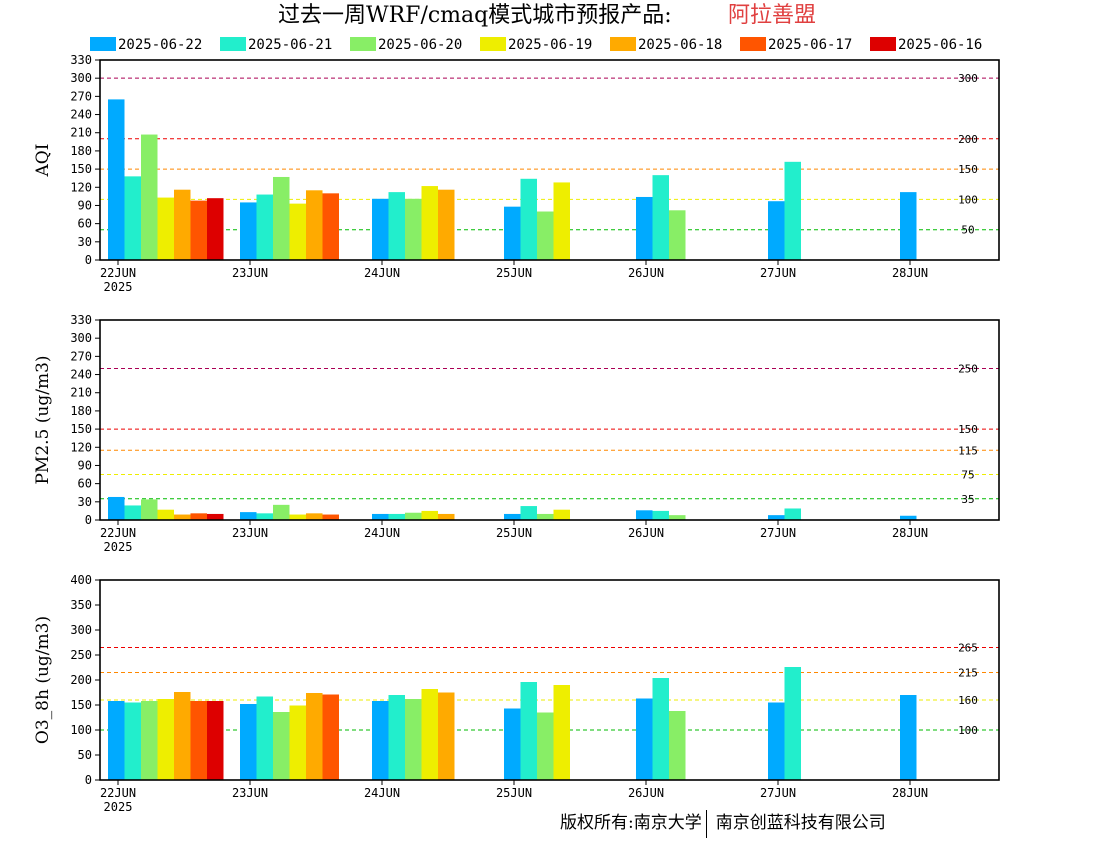 The image size is (1100, 850). I want to click on threshold-label-100: 100, so click(968, 199).